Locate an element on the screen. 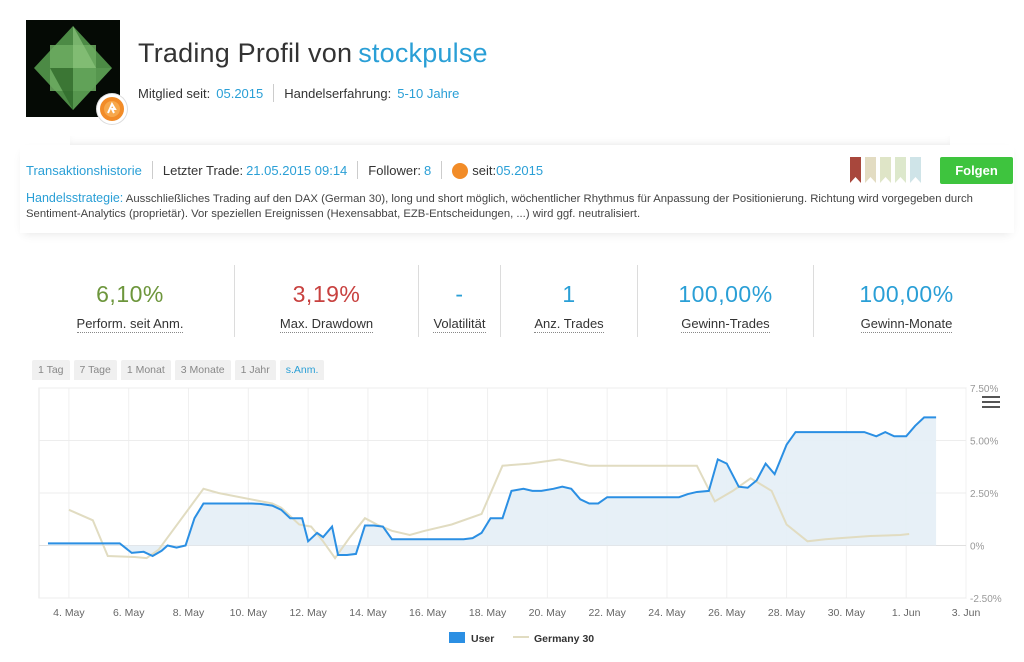  follower-value: 8 is located at coordinates (428, 170).